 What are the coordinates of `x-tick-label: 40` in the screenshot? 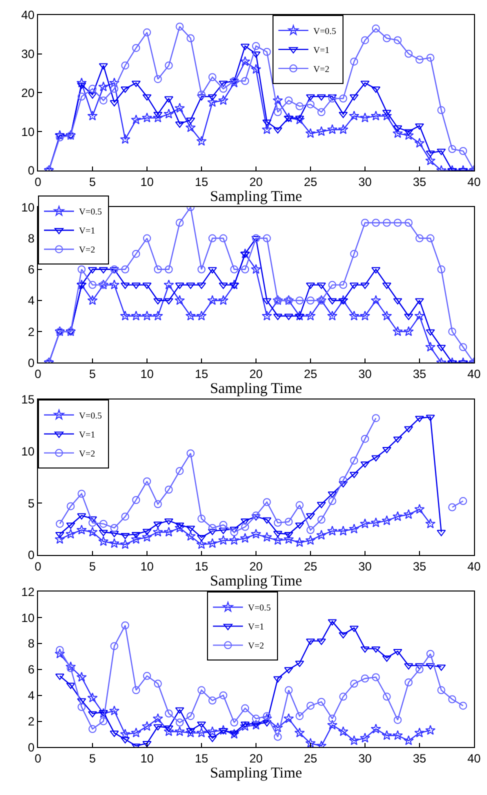 It's located at (474, 374).